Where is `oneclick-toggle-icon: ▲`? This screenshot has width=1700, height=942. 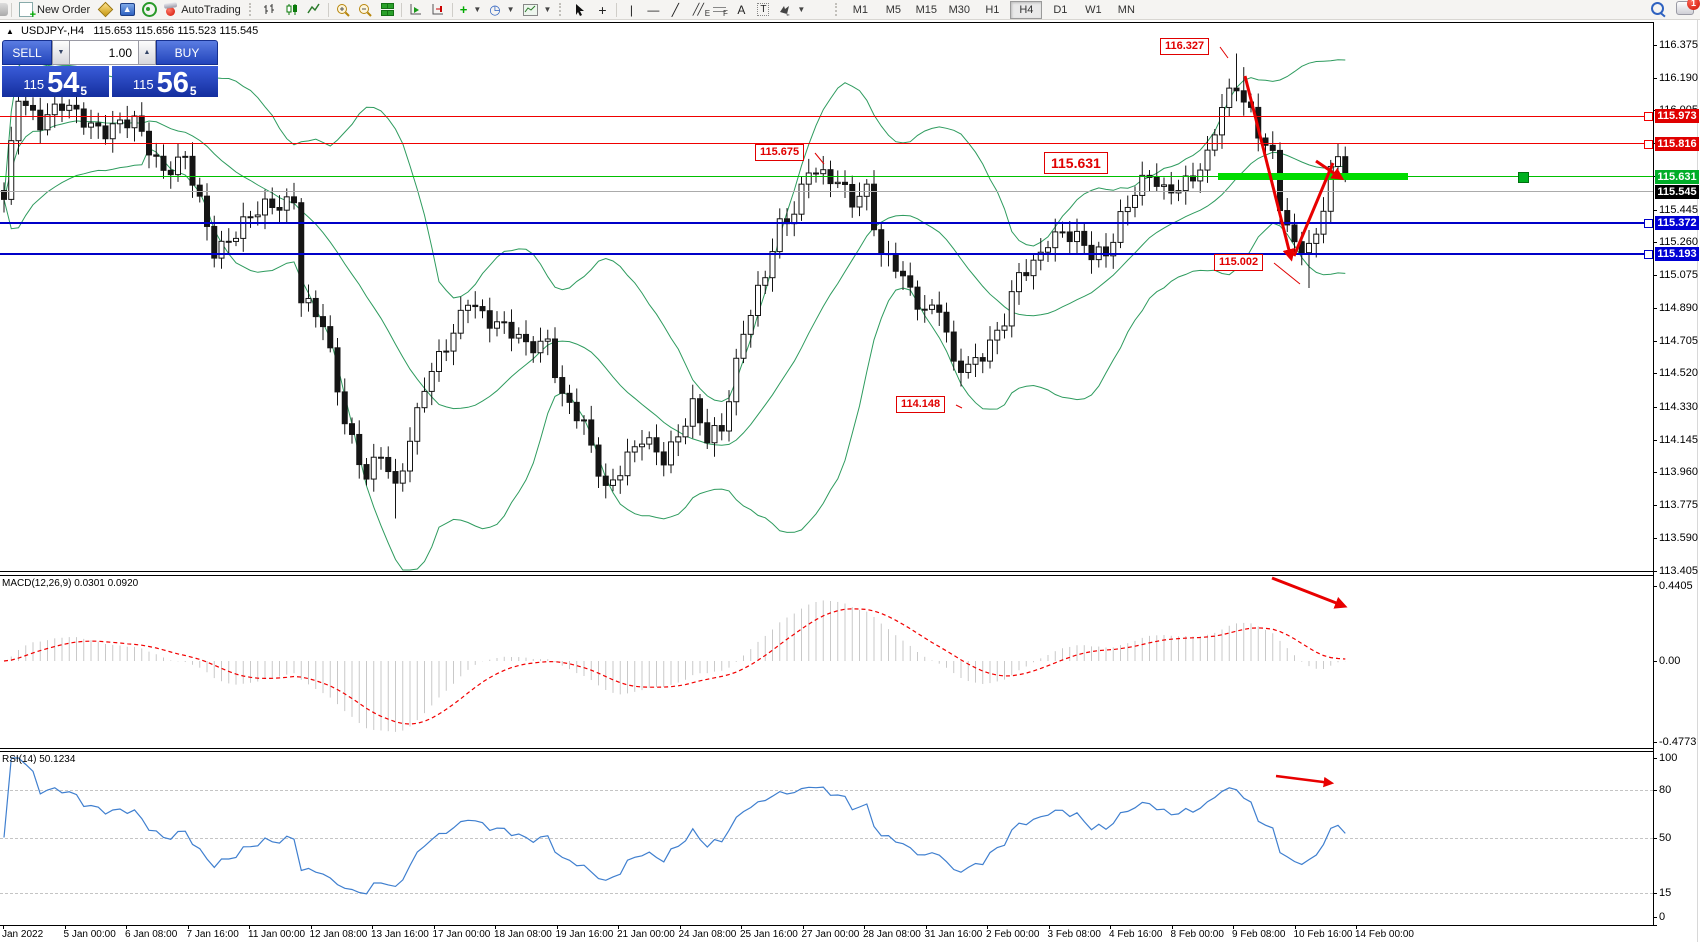
oneclick-toggle-icon: ▲ is located at coordinates (10, 31).